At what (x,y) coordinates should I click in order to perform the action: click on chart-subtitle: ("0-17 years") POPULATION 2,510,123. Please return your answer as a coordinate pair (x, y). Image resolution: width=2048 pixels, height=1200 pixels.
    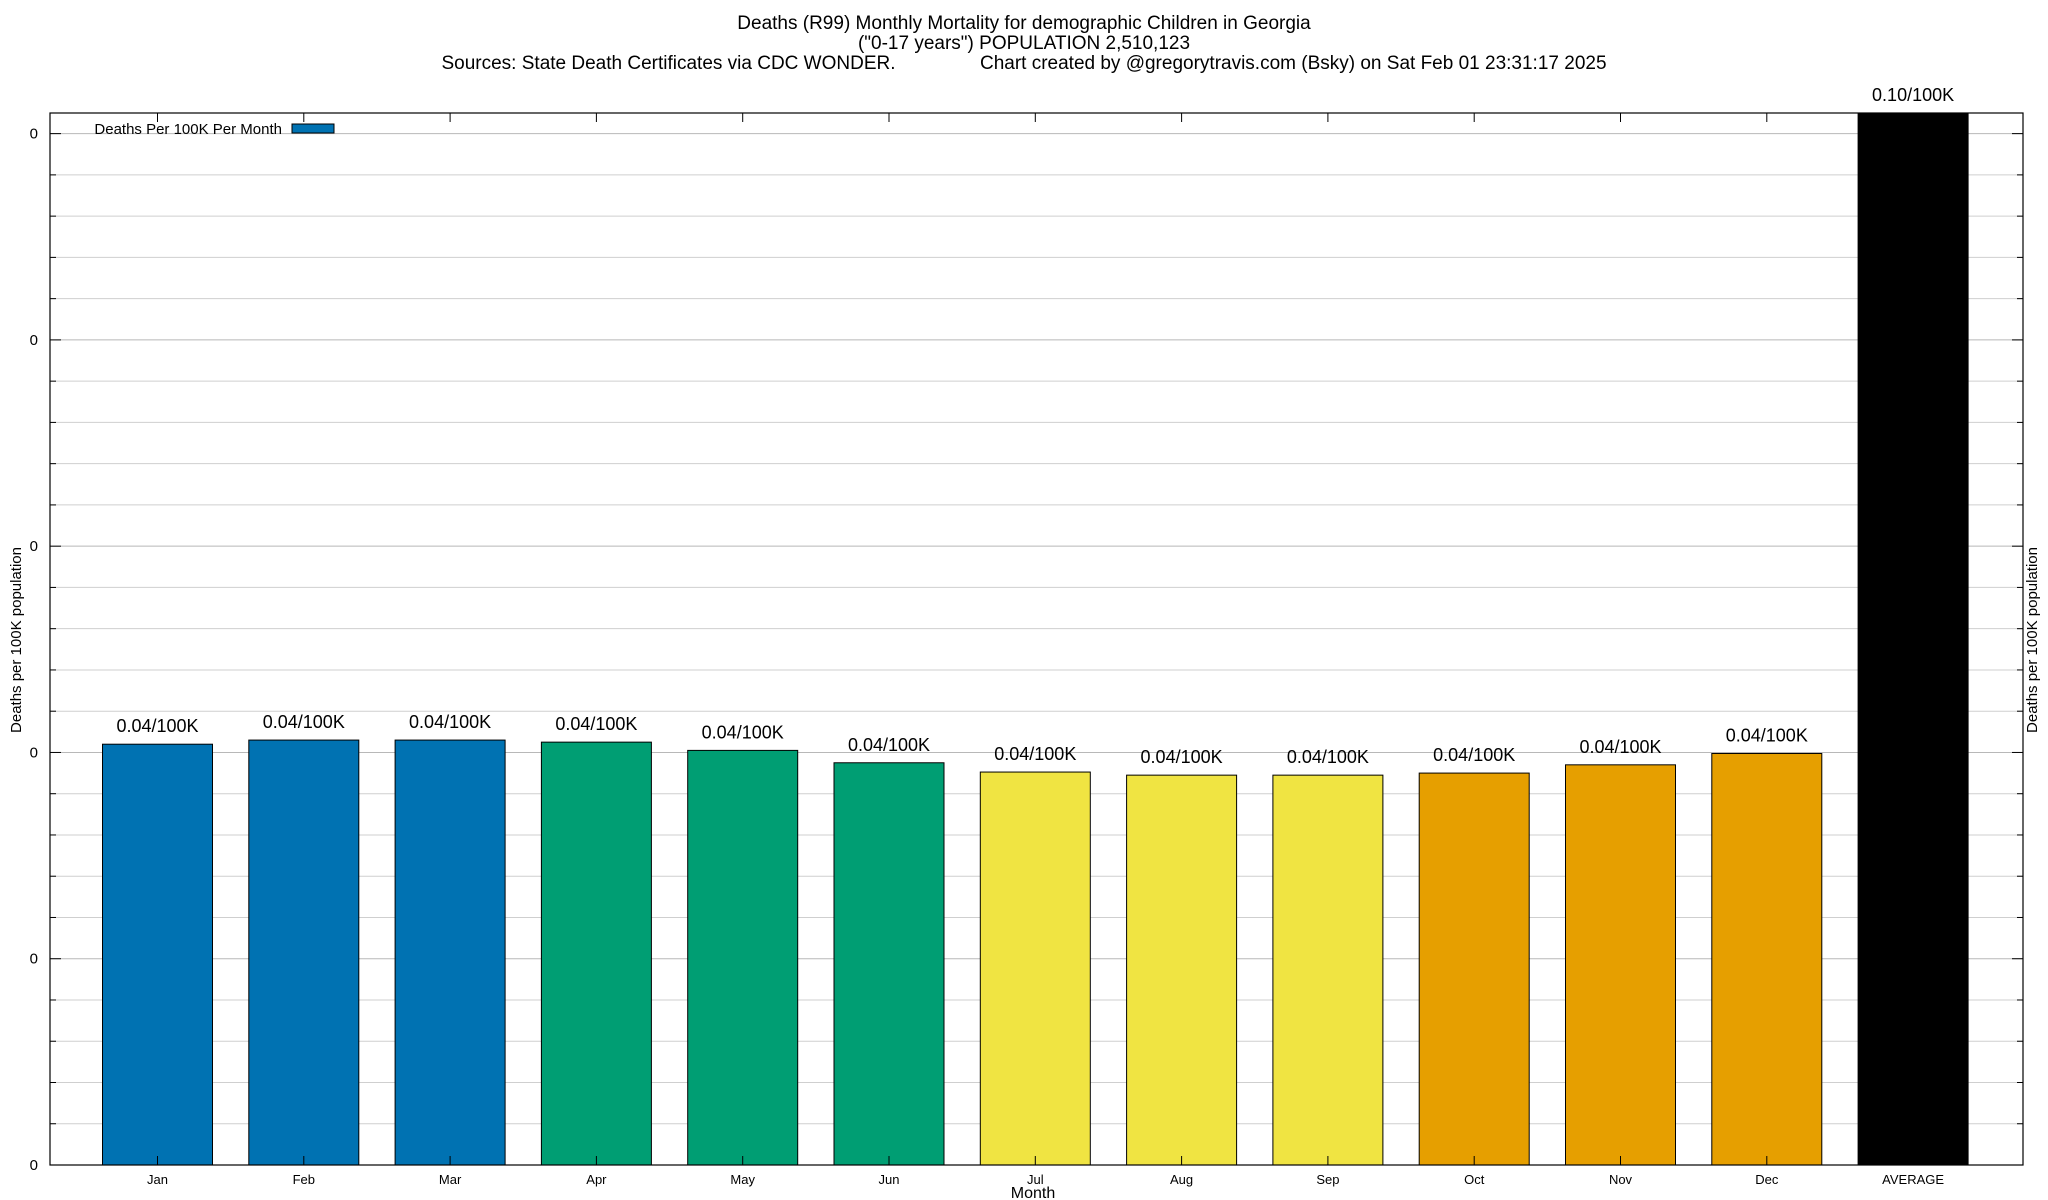
    Looking at the image, I should click on (1024, 43).